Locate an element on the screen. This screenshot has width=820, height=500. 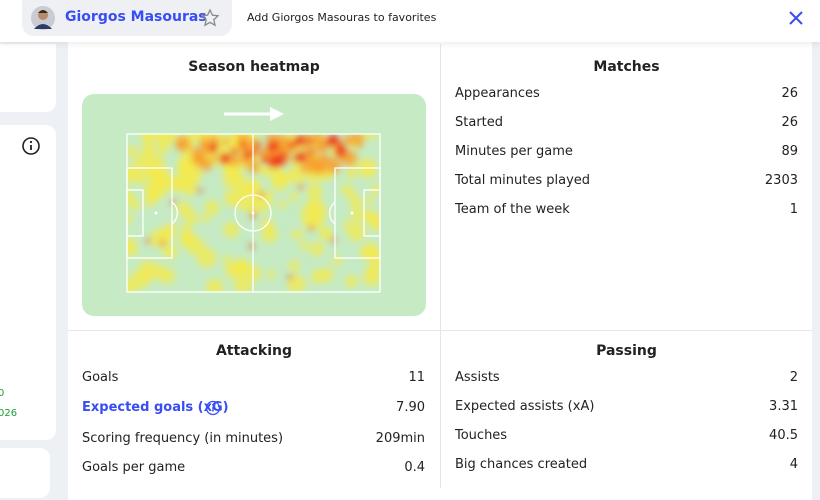
stat-value: 11 is located at coordinates (416, 377).